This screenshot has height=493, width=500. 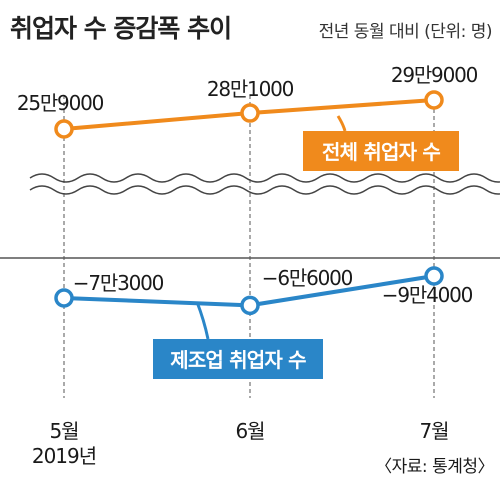 I want to click on legend-total: 전체 취업자 수, so click(x=381, y=143).